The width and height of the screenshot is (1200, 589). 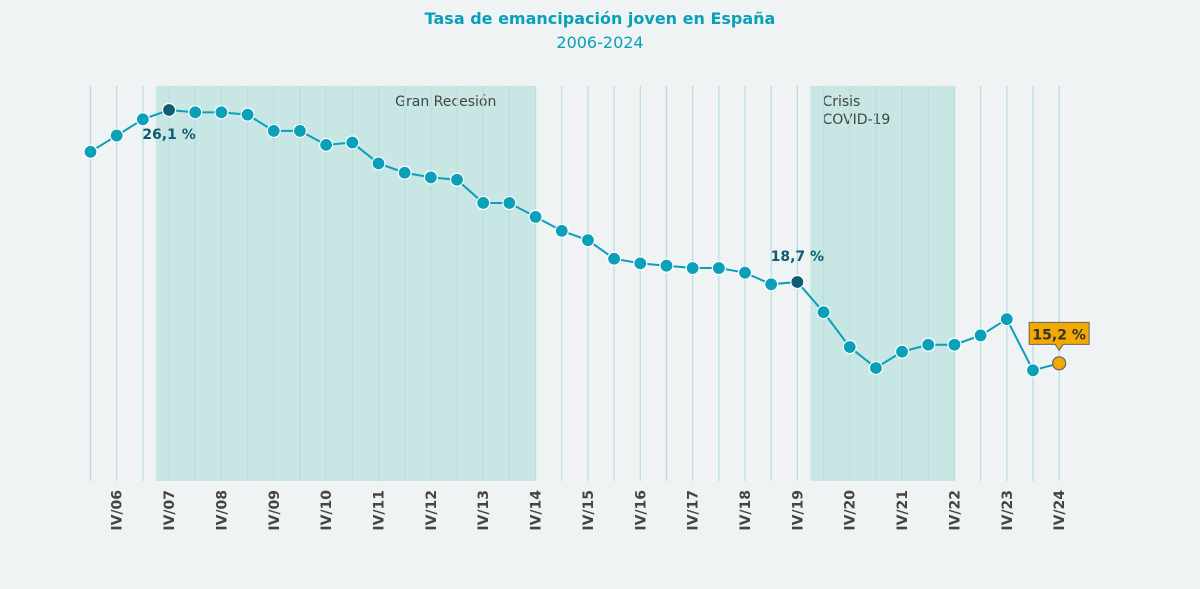 I want to click on x-tick-label: IV/08, so click(x=222, y=510).